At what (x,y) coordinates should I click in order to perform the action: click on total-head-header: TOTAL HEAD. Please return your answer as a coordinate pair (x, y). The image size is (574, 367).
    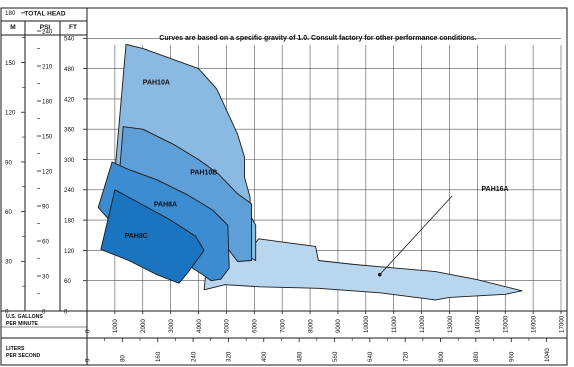
    Looking at the image, I should click on (44, 14).